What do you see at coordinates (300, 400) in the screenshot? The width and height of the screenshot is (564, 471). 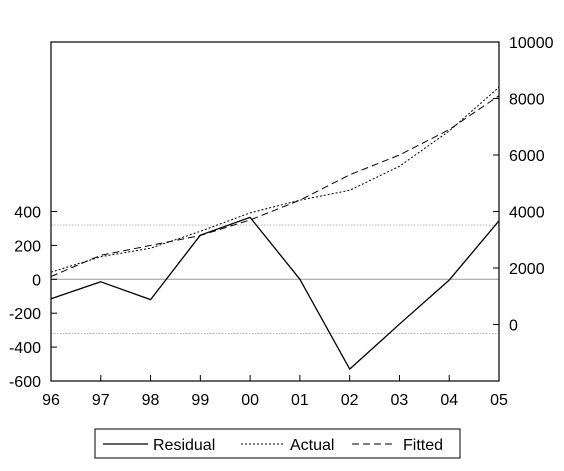 I see `x-tick-label: 01` at bounding box center [300, 400].